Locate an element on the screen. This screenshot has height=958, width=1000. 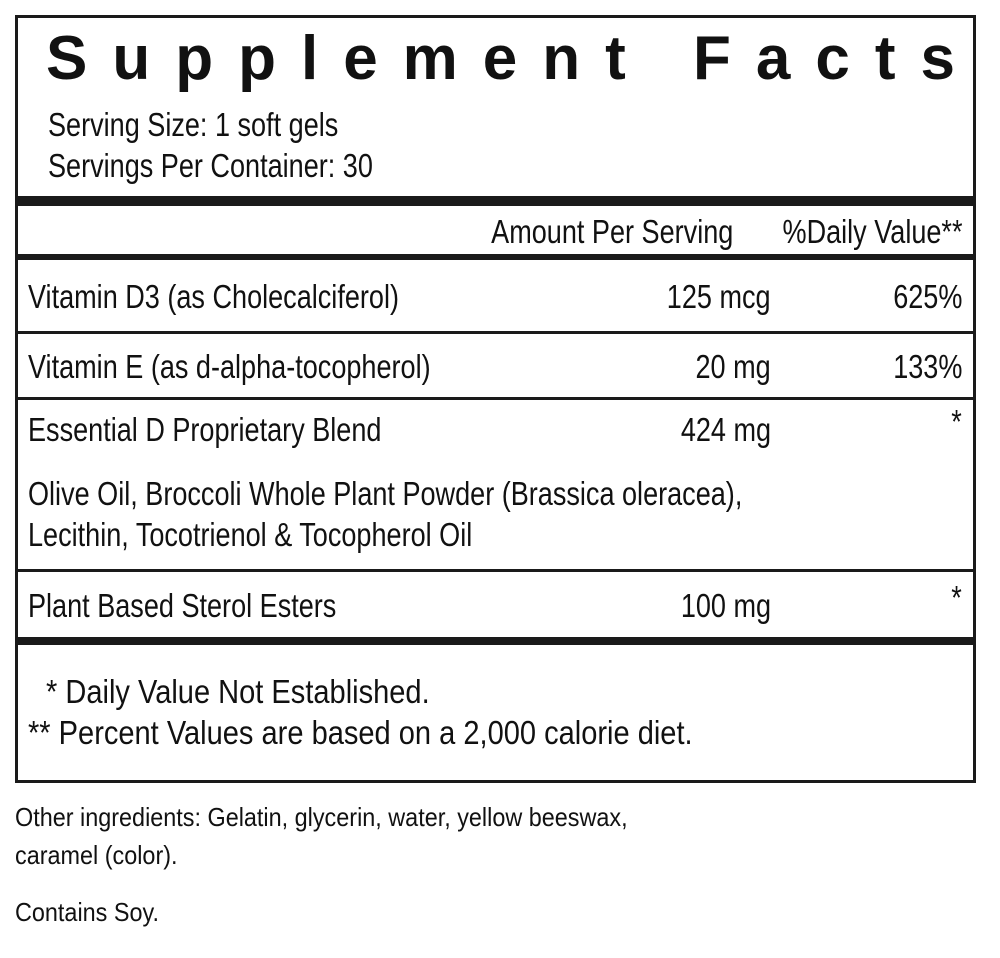
panel-title: Supplement Facts is located at coordinates (513, 58).